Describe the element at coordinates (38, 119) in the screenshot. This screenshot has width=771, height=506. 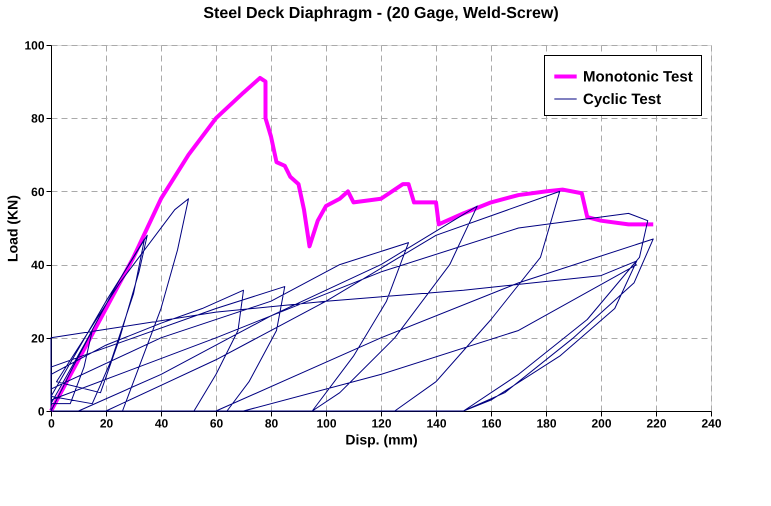
I see `y-tick-label: 80` at that location.